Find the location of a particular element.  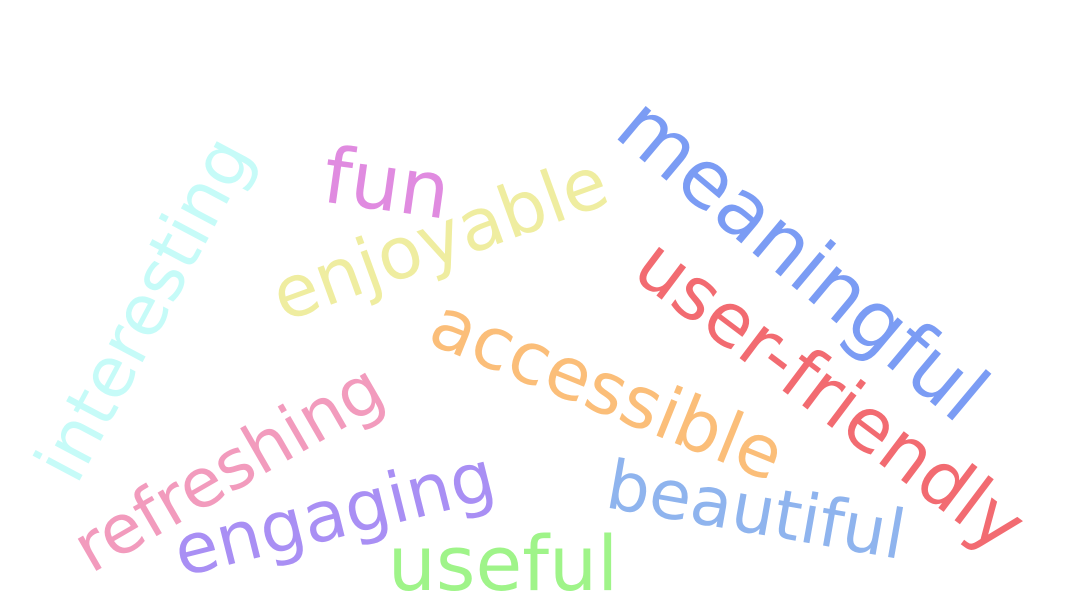

word-fun: fun is located at coordinates (387, 184).